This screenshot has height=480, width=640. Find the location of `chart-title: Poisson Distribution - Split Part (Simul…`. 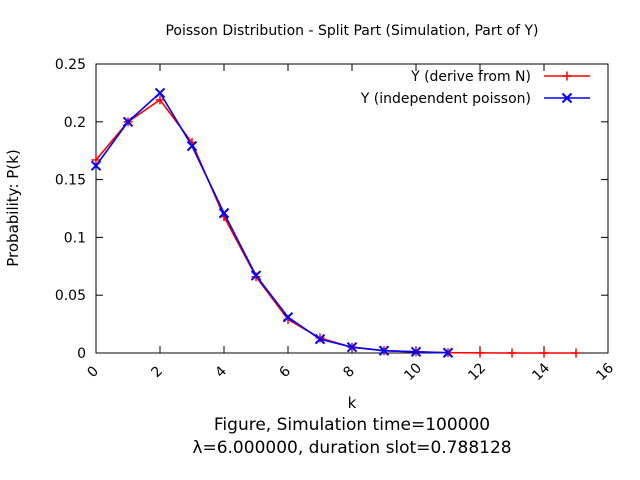

chart-title: Poisson Distribution - Split Part (Simul… is located at coordinates (351, 31).